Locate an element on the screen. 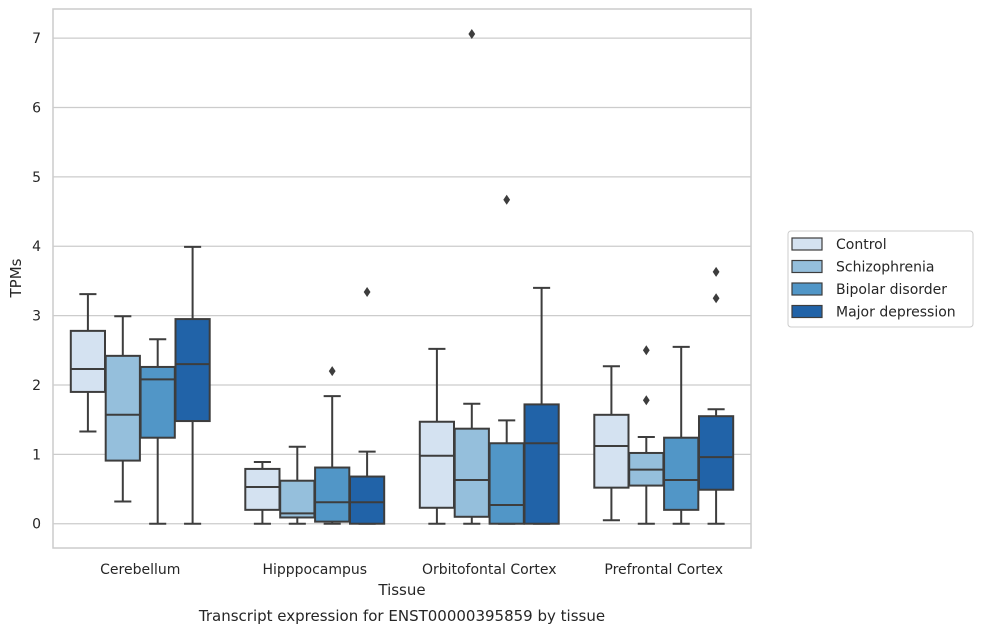  y-tick-label: 6 is located at coordinates (36, 109).